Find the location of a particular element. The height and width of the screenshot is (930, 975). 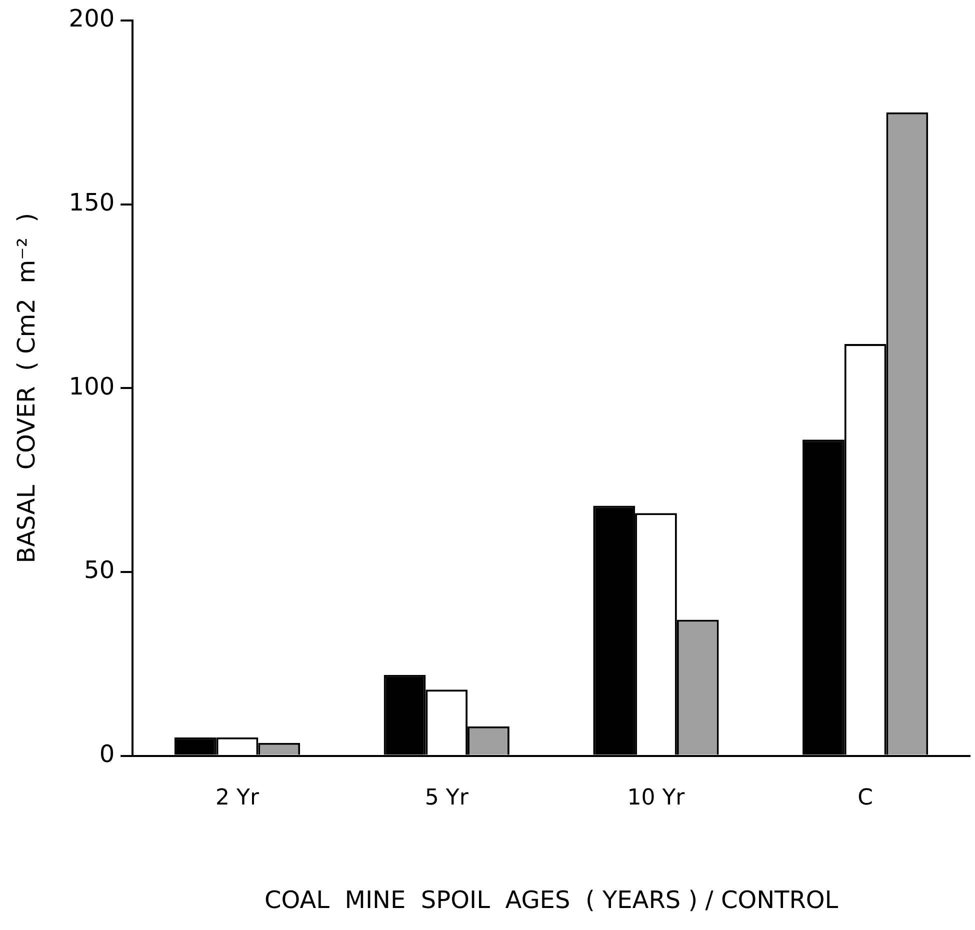

y-tick-label: 200 is located at coordinates (91, 18).